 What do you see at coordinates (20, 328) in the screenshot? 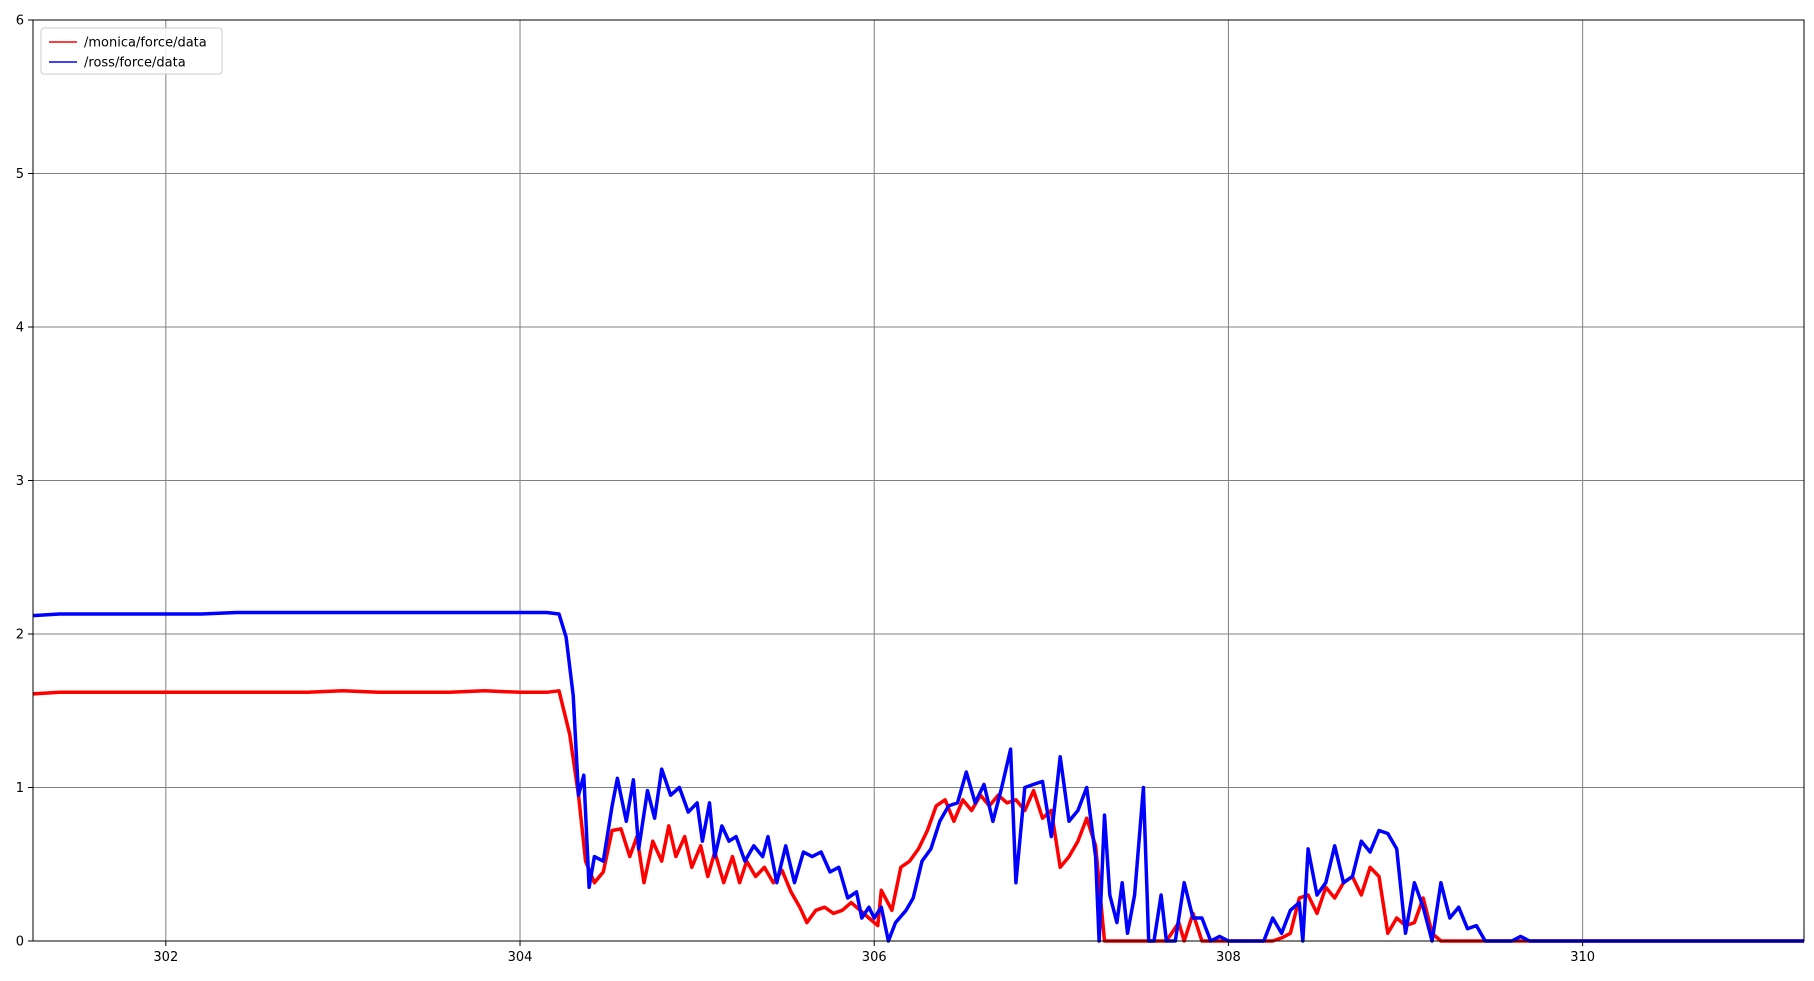
I see `y-tick-label: 4` at bounding box center [20, 328].